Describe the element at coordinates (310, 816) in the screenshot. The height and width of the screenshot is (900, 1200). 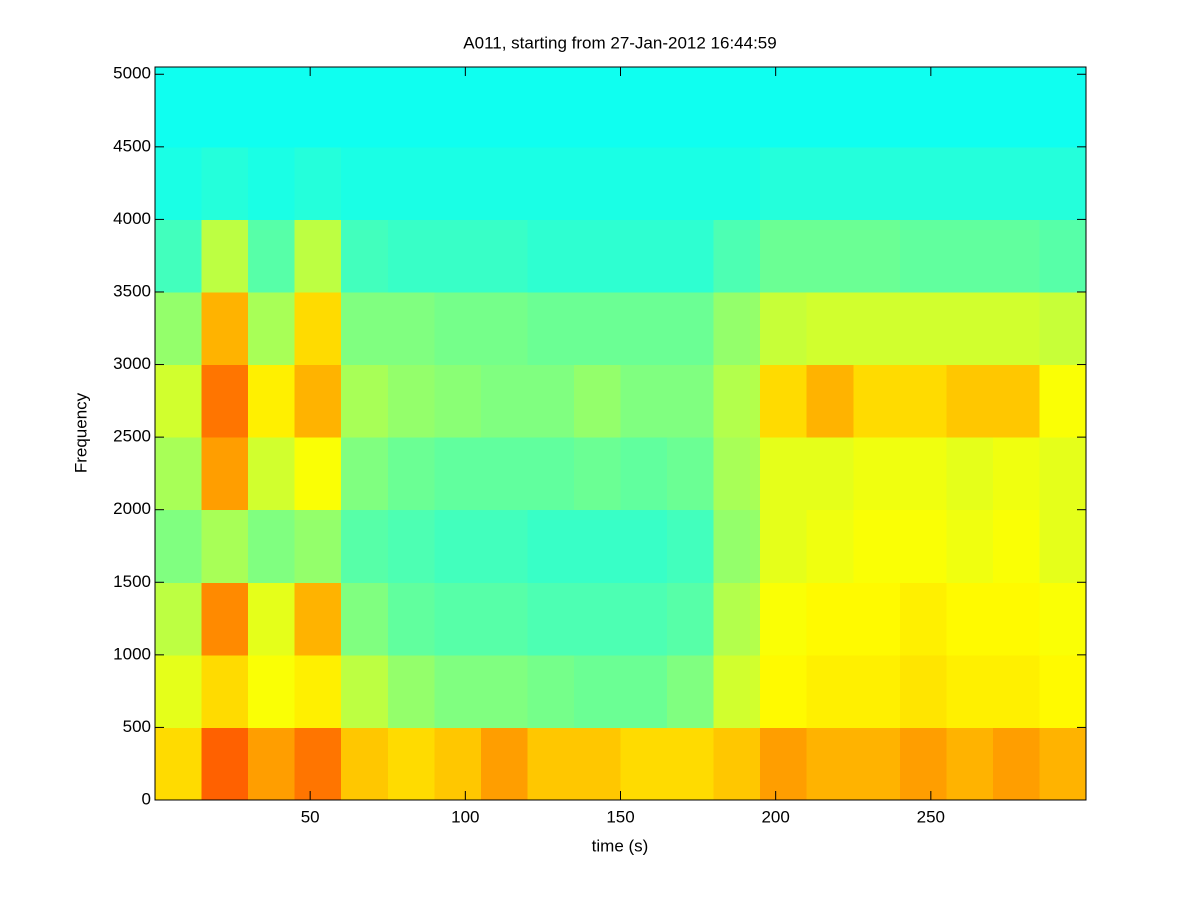
I see `x-tick-label: 50` at that location.